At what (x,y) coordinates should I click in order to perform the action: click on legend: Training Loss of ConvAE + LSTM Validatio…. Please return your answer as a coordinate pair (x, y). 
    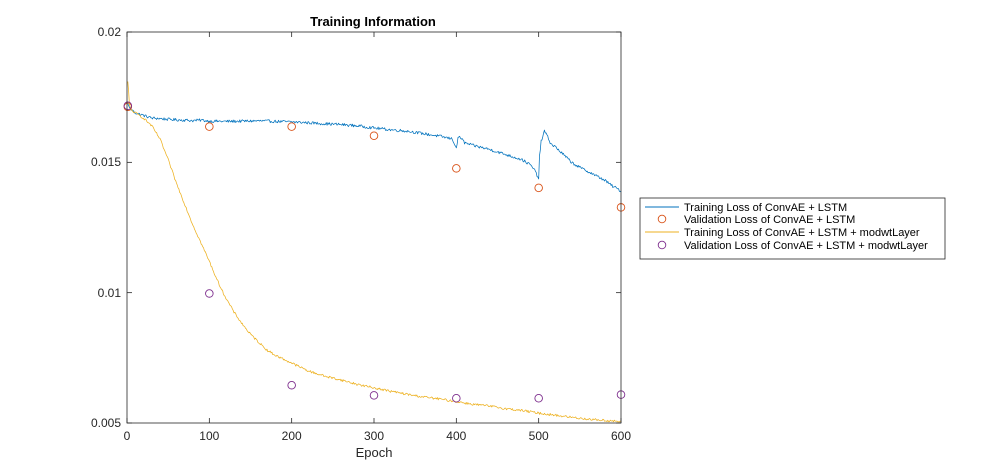
    Looking at the image, I should click on (792, 228).